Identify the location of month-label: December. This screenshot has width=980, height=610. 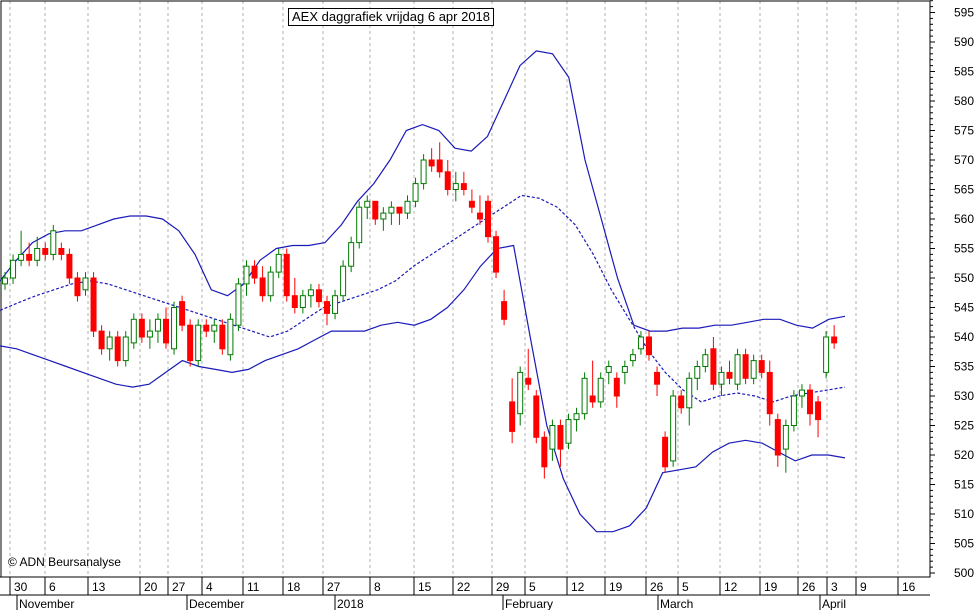
(216, 603).